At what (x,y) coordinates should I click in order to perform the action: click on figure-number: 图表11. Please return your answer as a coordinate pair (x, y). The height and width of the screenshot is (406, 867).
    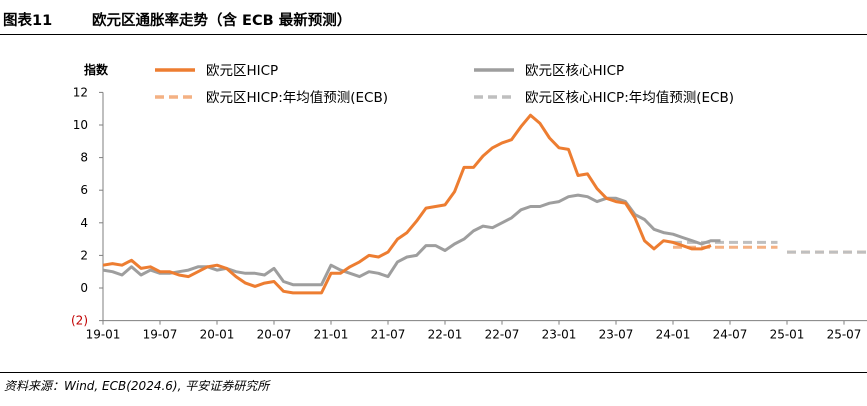
    Looking at the image, I should click on (28, 21).